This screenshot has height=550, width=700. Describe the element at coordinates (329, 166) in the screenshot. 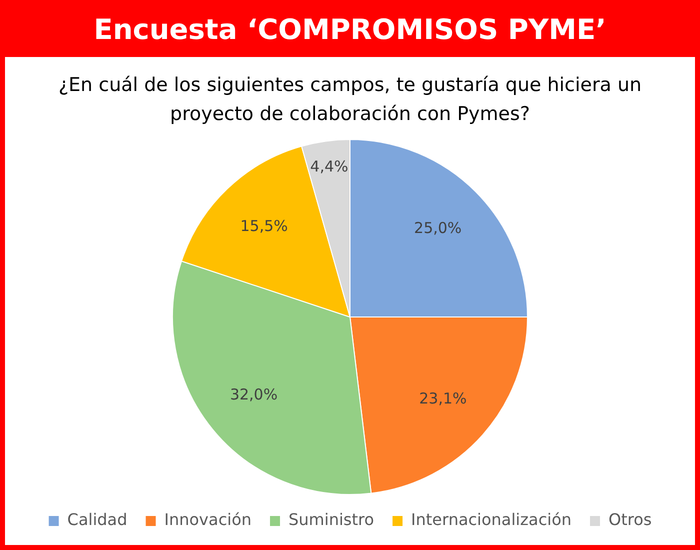

I see `data-label: 4,4%` at that location.